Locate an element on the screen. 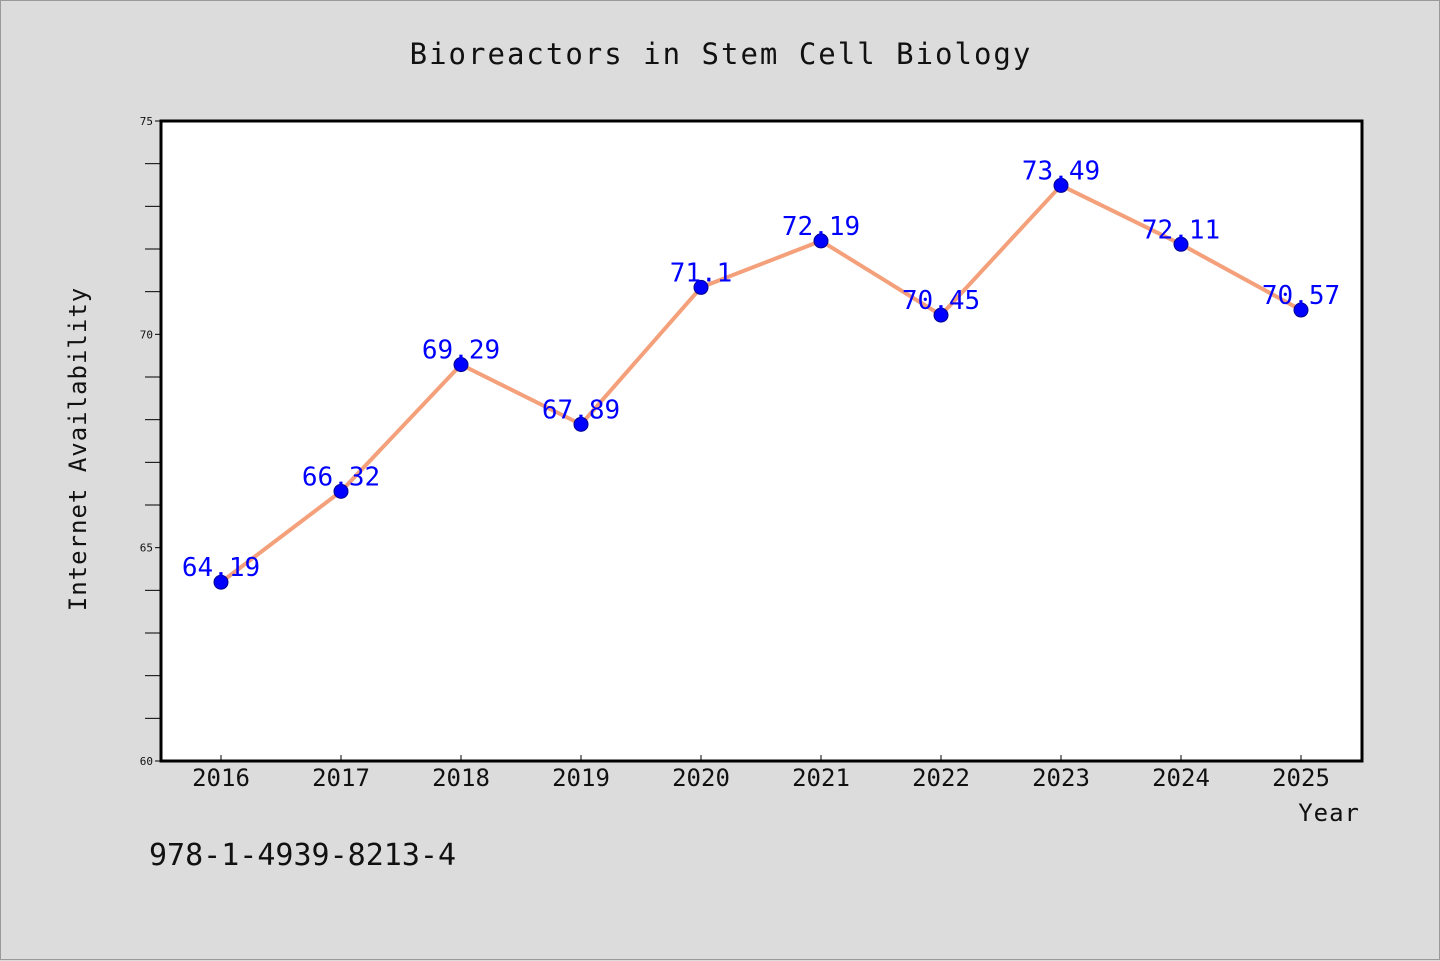 The image size is (1440, 961). data-label: 69.29 is located at coordinates (461, 351).